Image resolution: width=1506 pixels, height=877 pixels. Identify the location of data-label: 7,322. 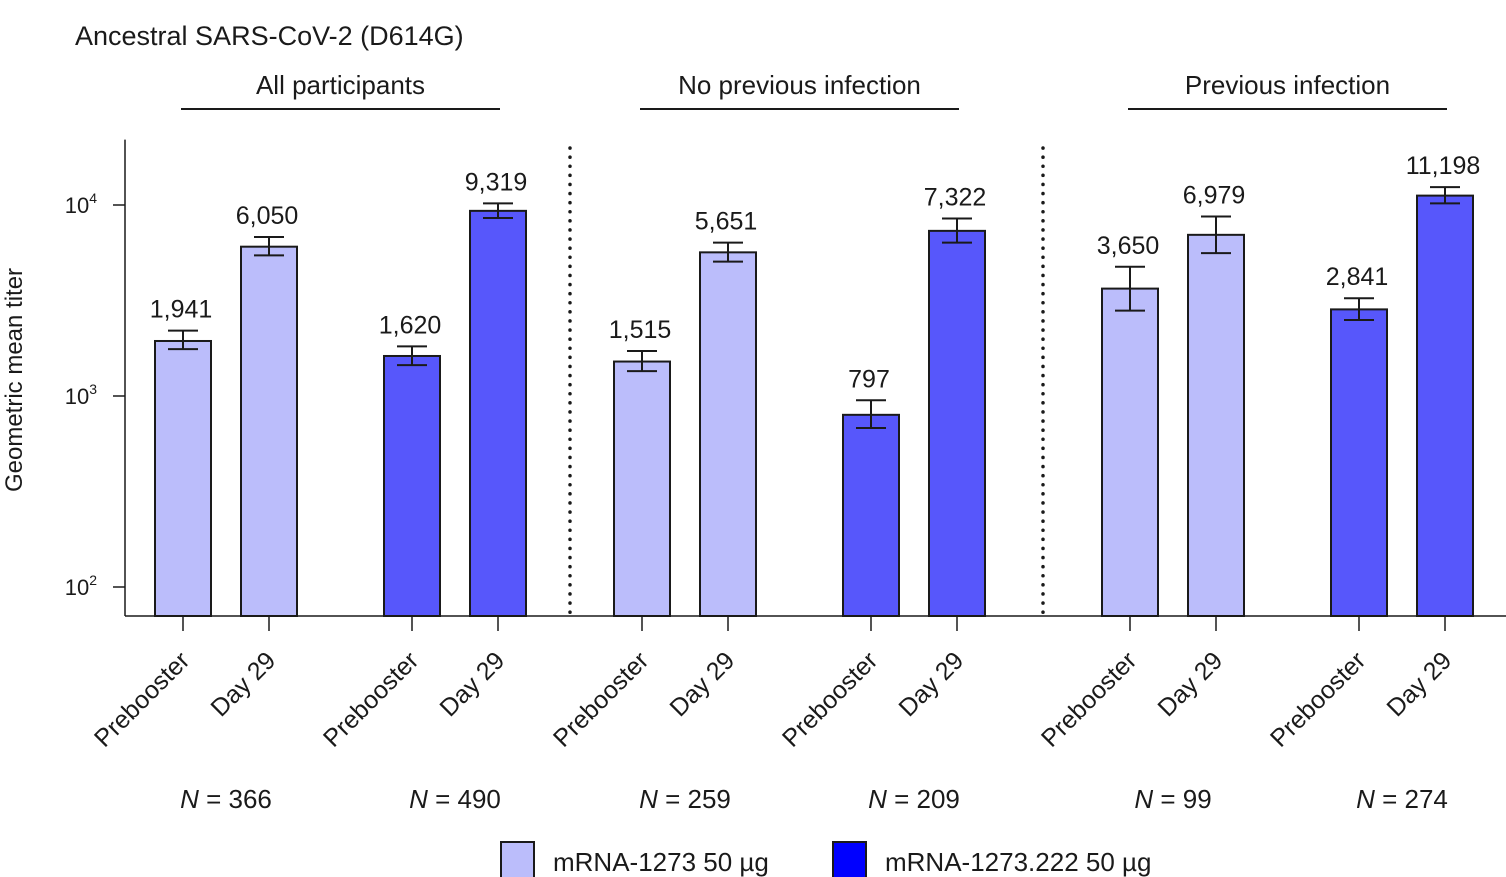
(955, 197).